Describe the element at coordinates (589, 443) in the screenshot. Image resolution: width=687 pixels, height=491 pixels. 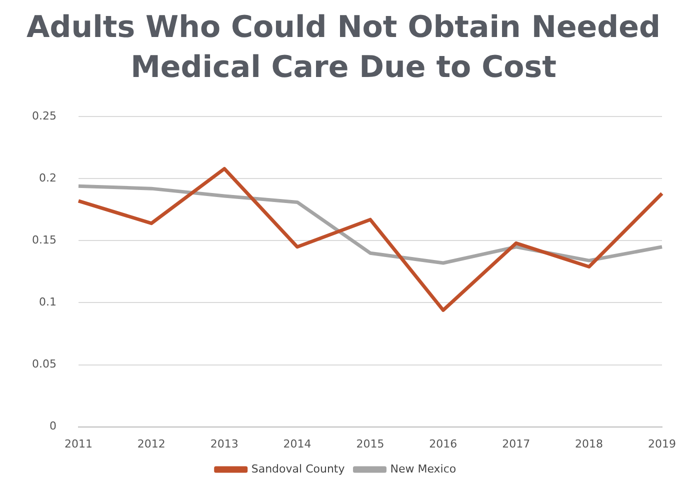
I see `x-tick-label: 2018` at that location.